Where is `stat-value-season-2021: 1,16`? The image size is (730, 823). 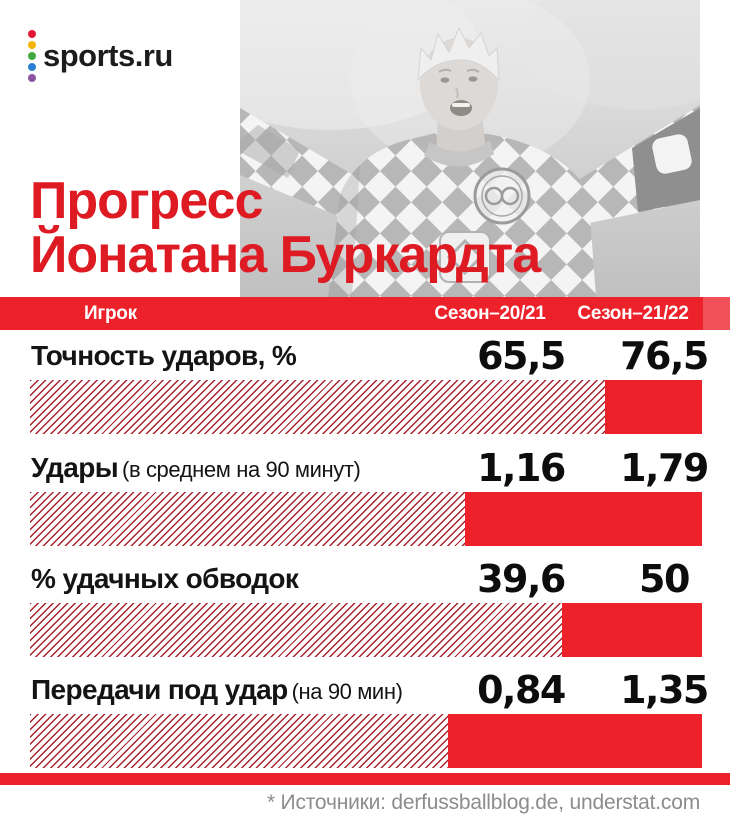 stat-value-season-2021: 1,16 is located at coordinates (521, 468).